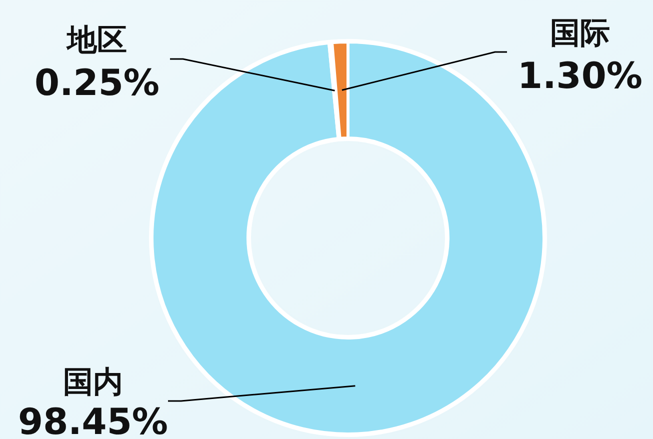  Describe the element at coordinates (93, 382) in the screenshot. I see `slice-label: 国内` at that location.